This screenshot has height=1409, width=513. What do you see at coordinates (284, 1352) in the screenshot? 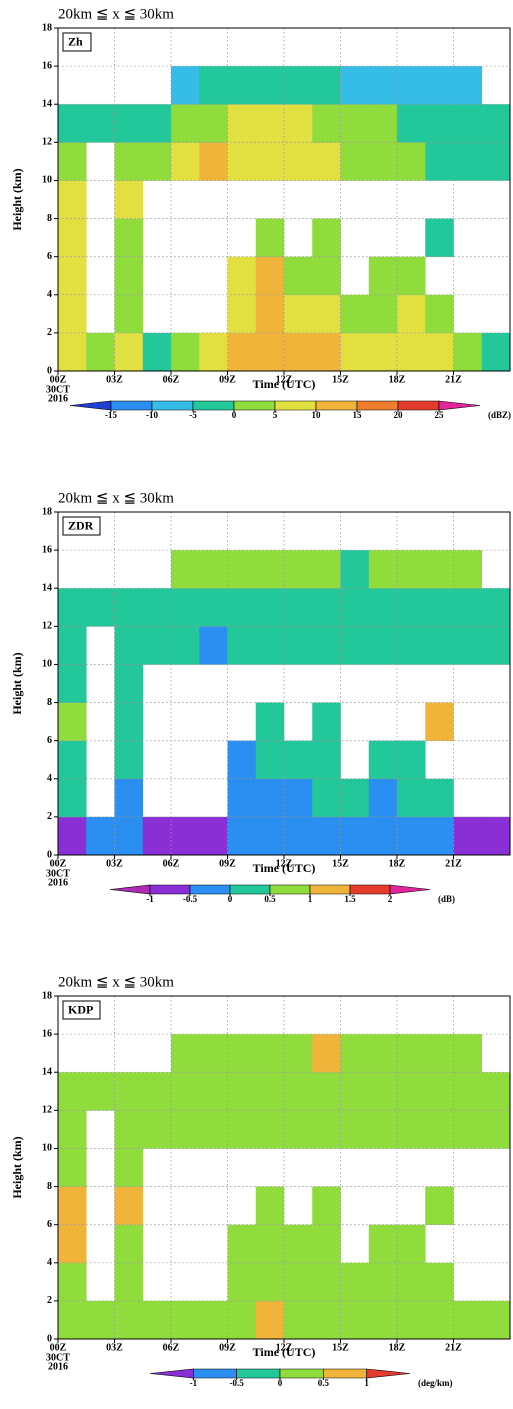
I see `x-axis-label: Time (UTC)` at bounding box center [284, 1352].